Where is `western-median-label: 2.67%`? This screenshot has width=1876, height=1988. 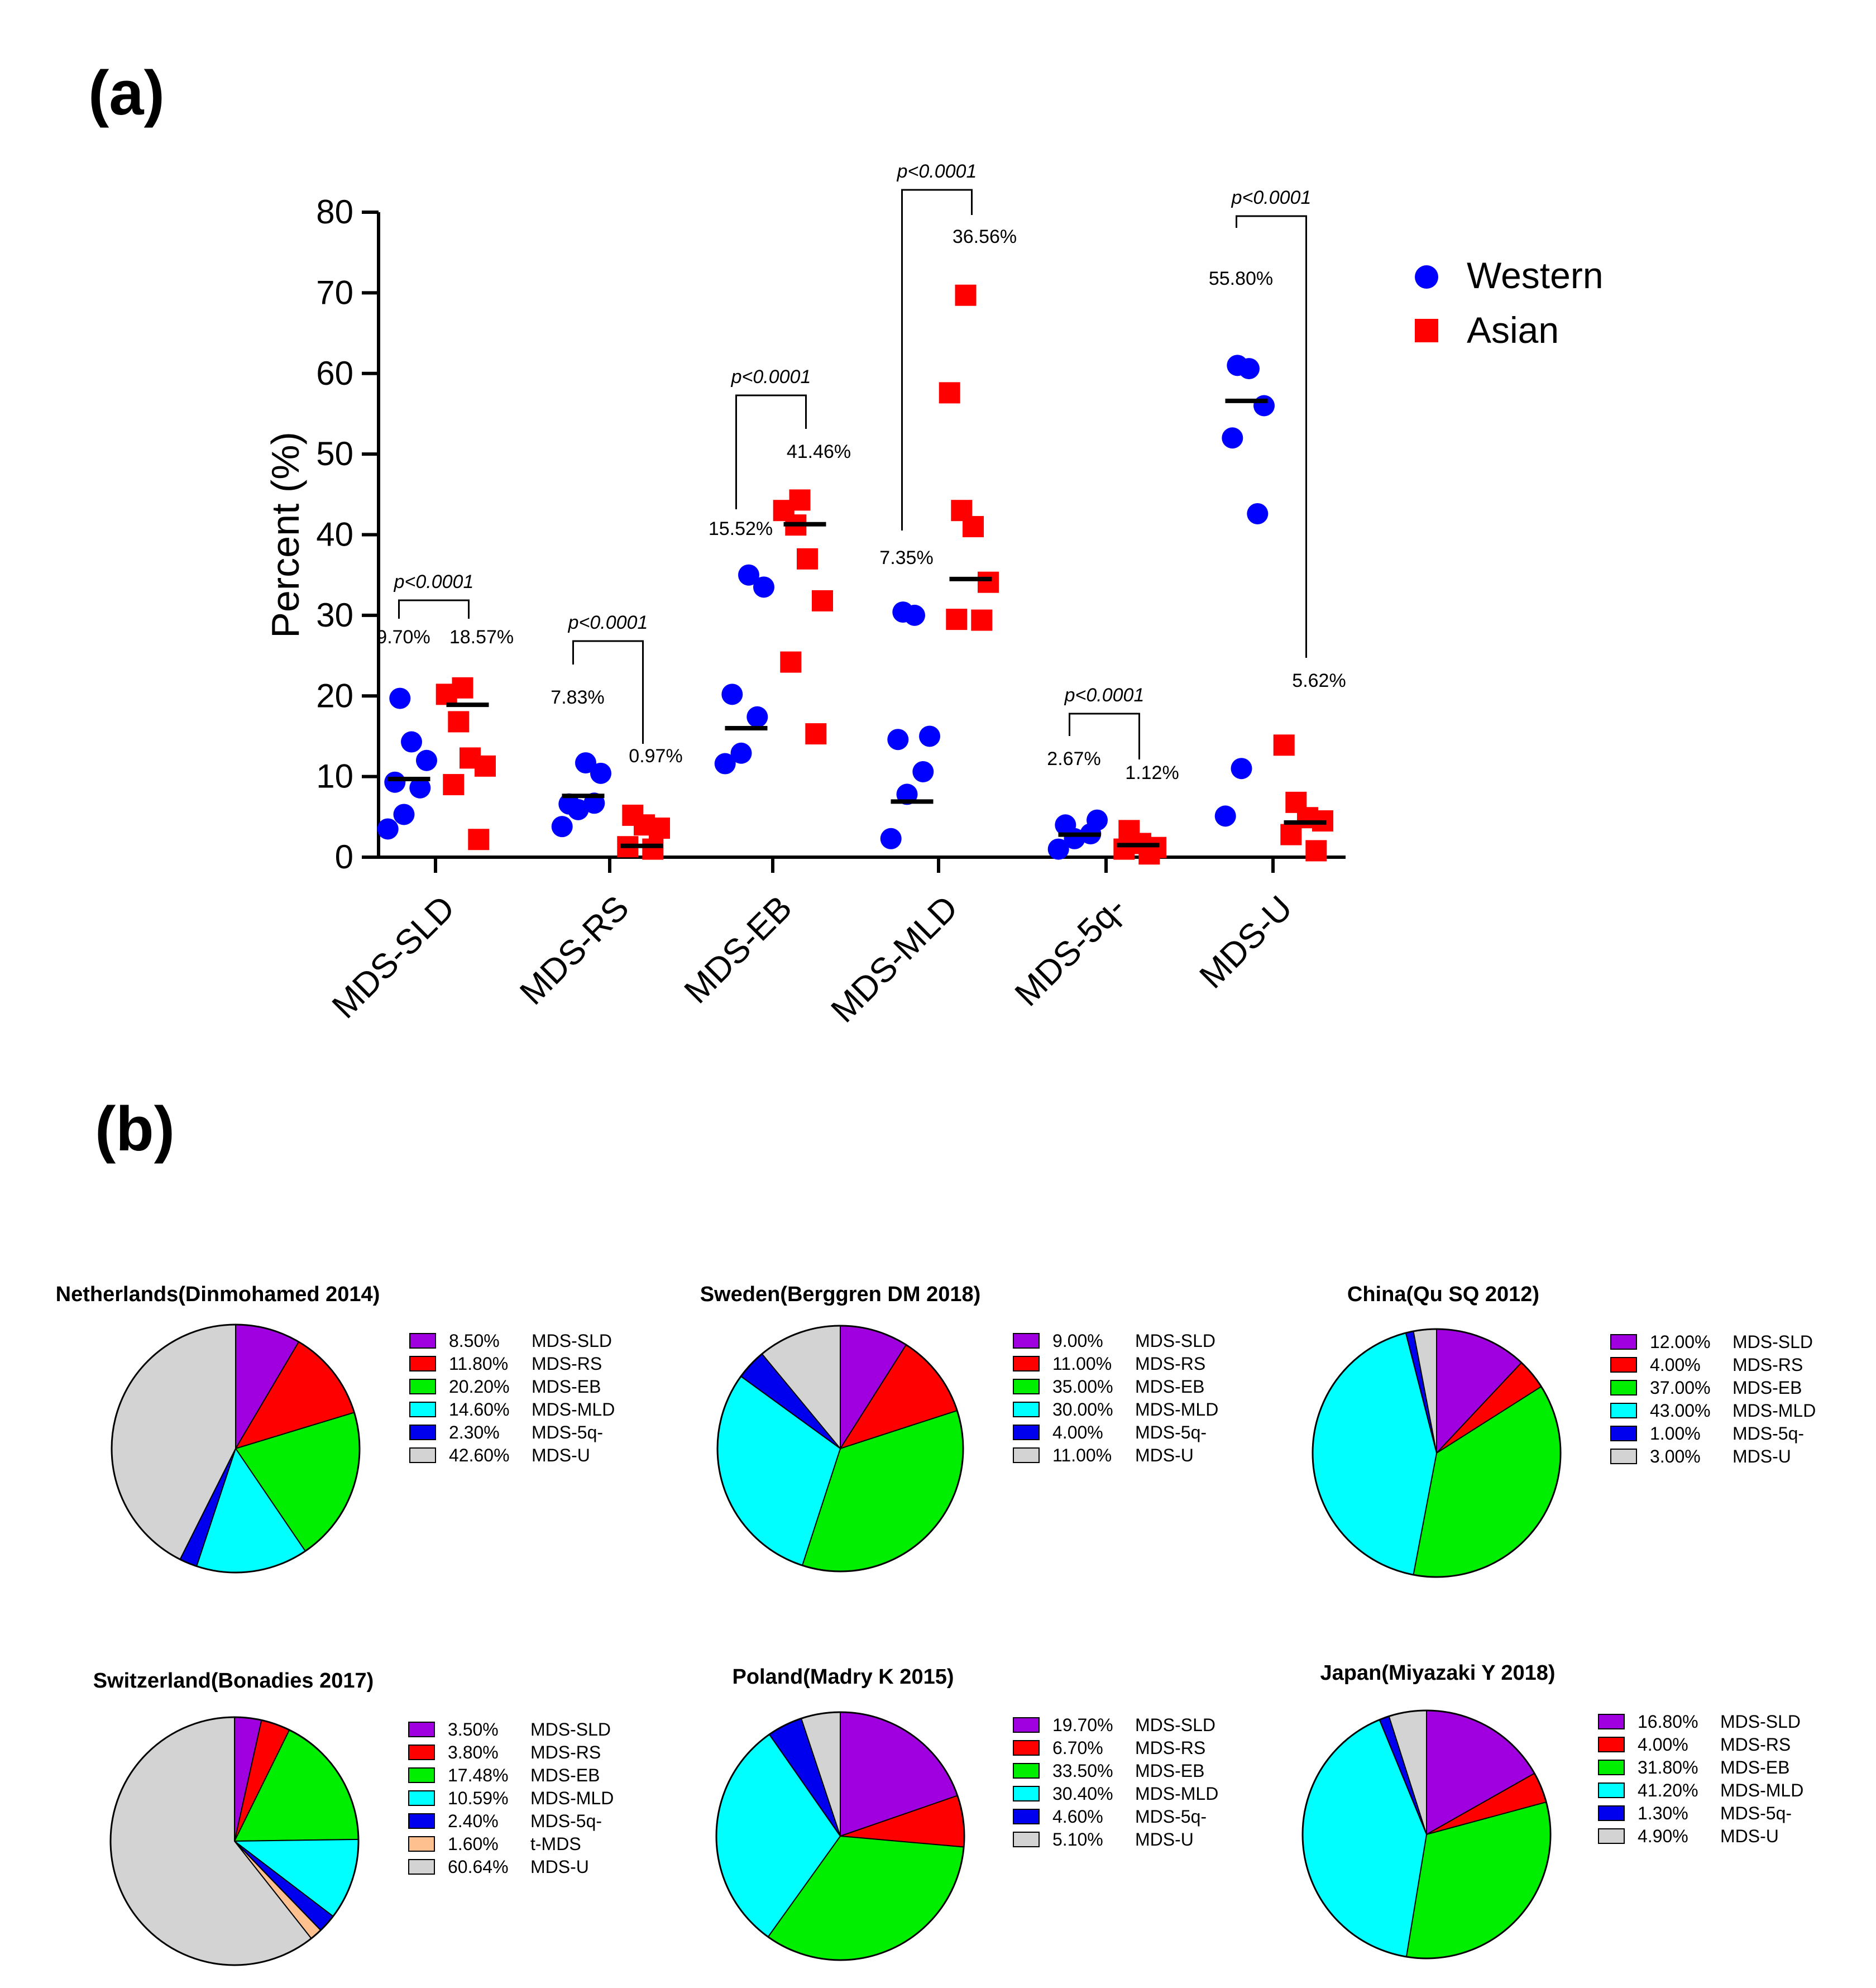
western-median-label: 2.67% is located at coordinates (1073, 759).